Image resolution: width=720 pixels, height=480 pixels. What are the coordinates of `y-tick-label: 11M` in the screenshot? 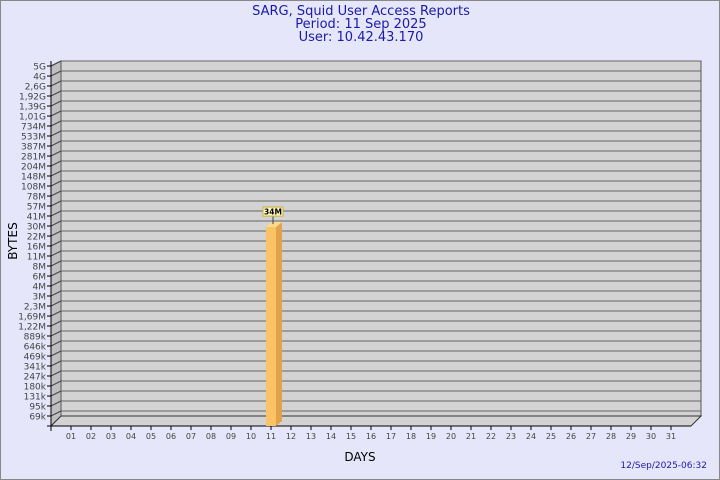 It's located at (36, 258).